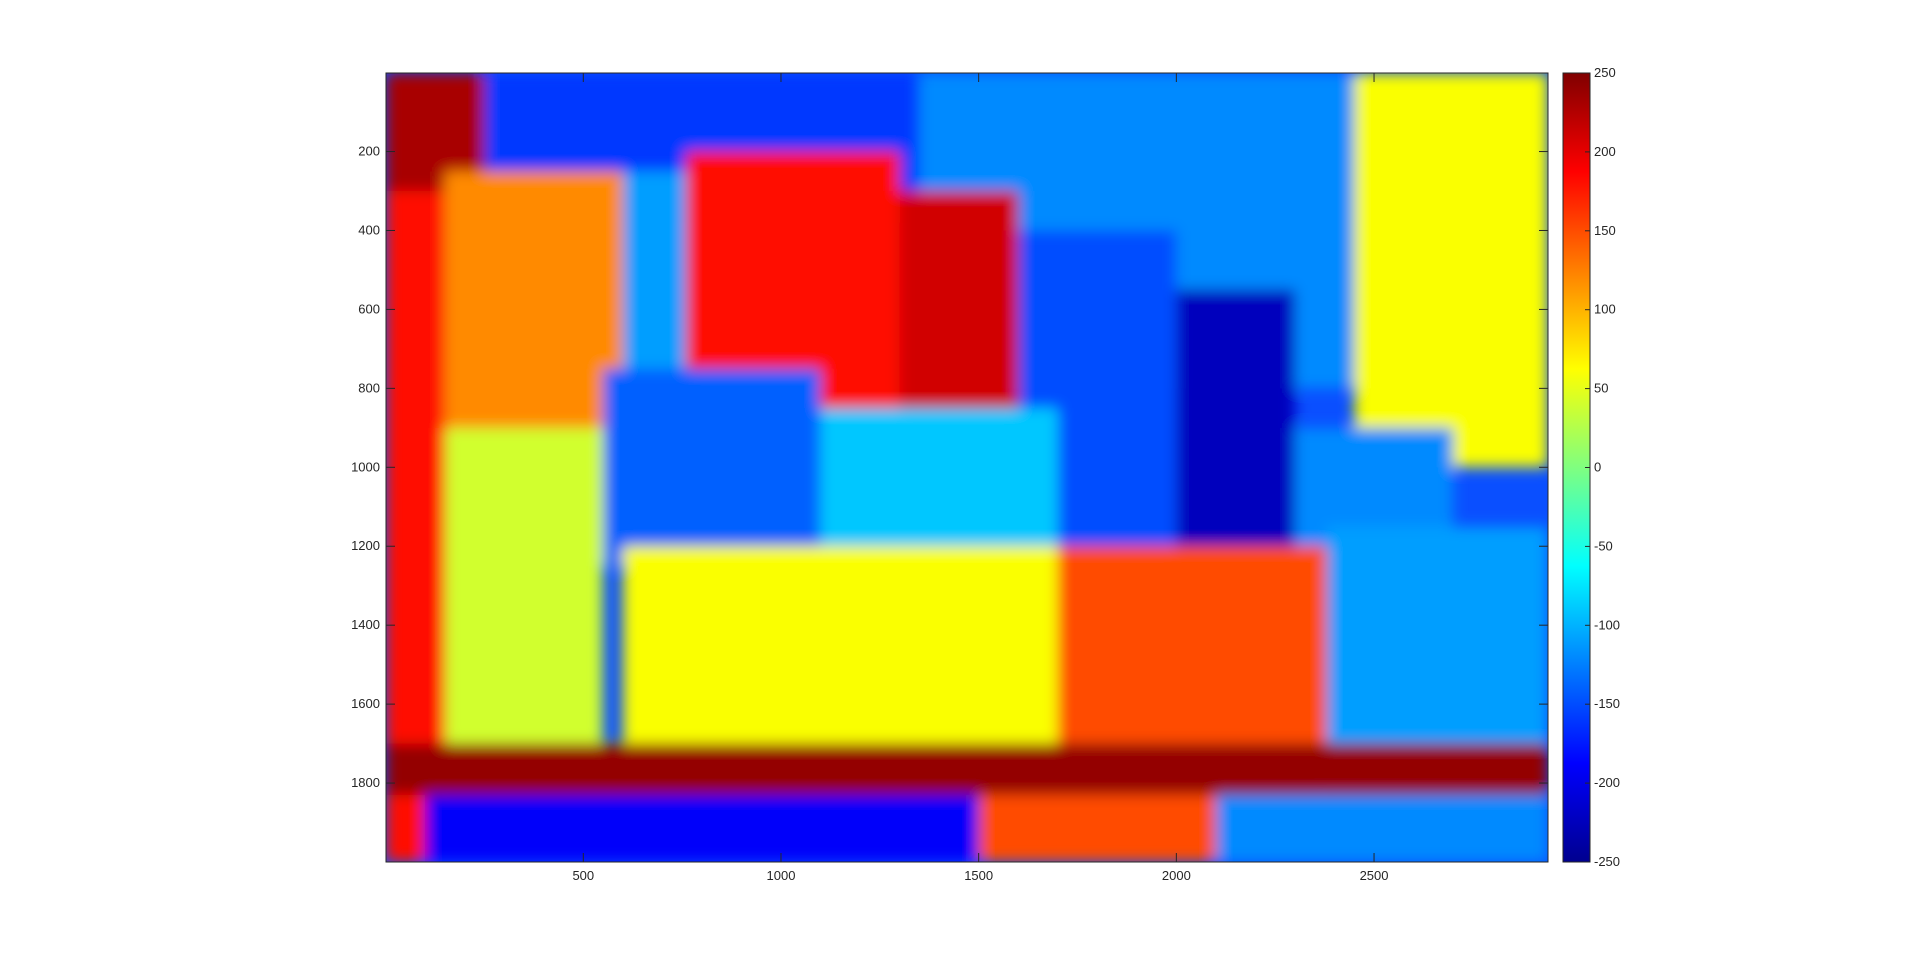 The width and height of the screenshot is (1920, 963). Describe the element at coordinates (1605, 72) in the screenshot. I see `colorbar-tick-label: 250` at that location.